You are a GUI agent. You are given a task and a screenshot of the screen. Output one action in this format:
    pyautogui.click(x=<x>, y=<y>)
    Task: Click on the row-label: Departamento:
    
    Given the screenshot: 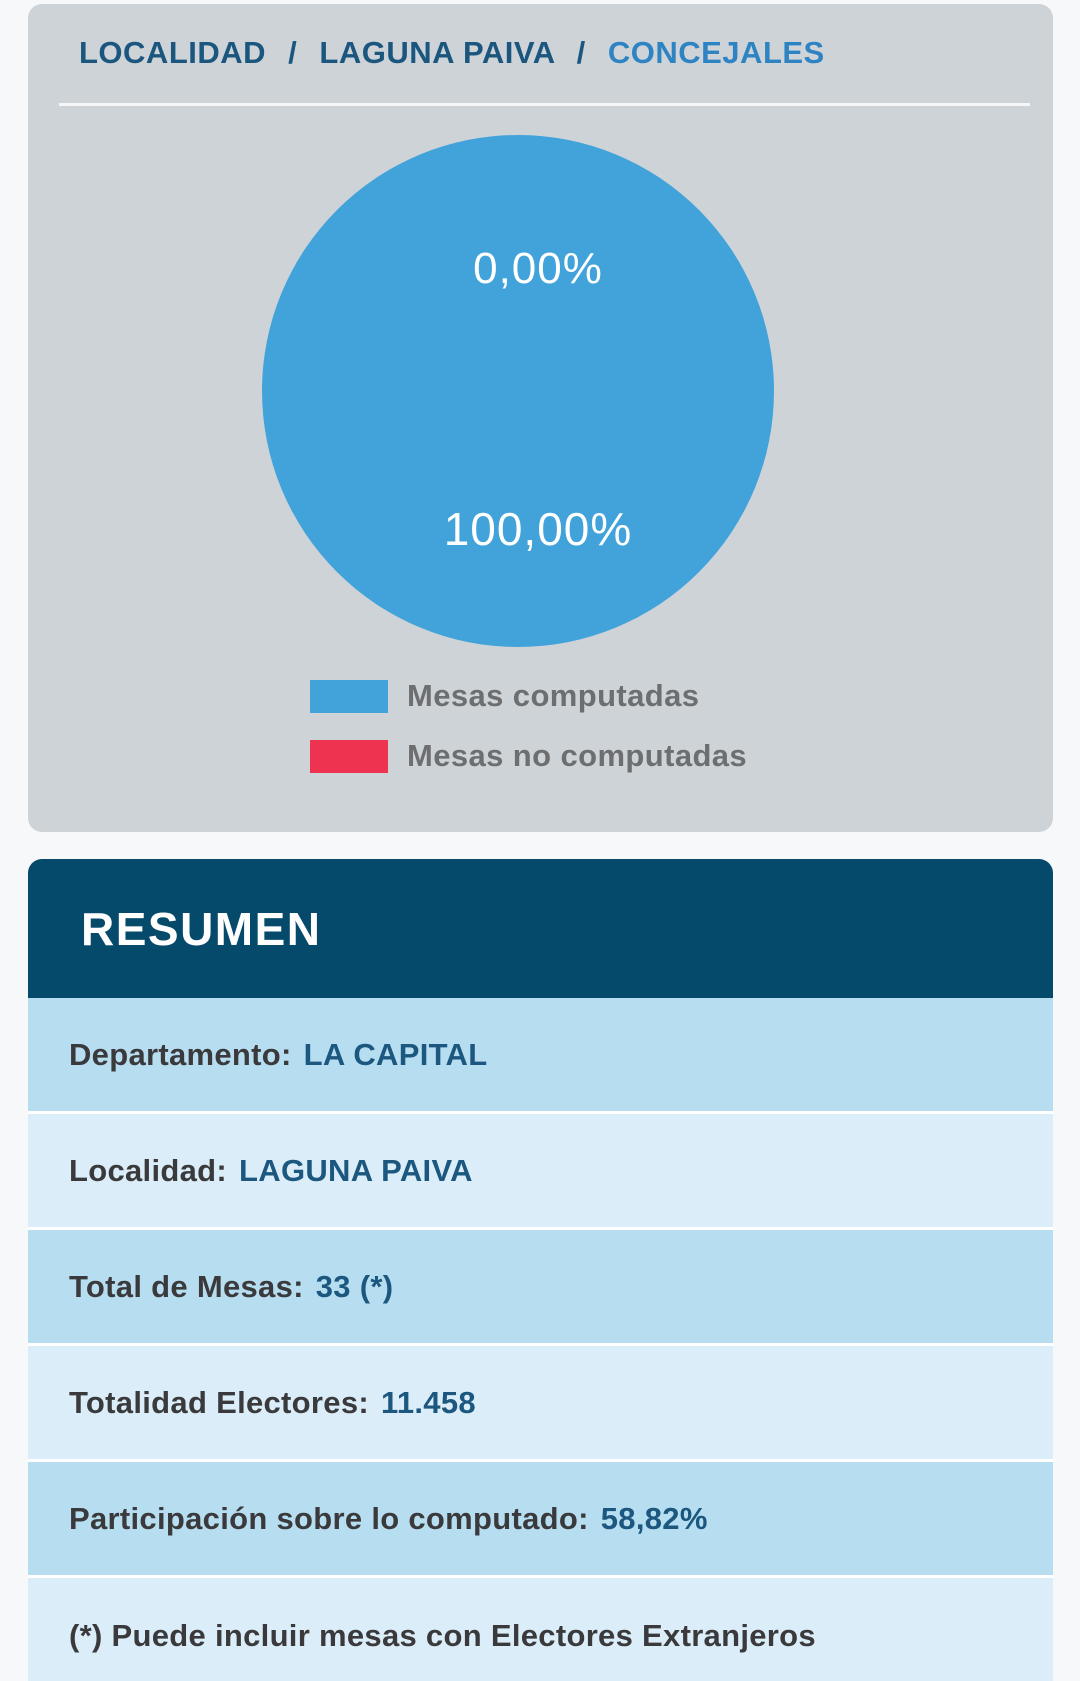 What is the action you would take?
    pyautogui.click(x=180, y=1054)
    